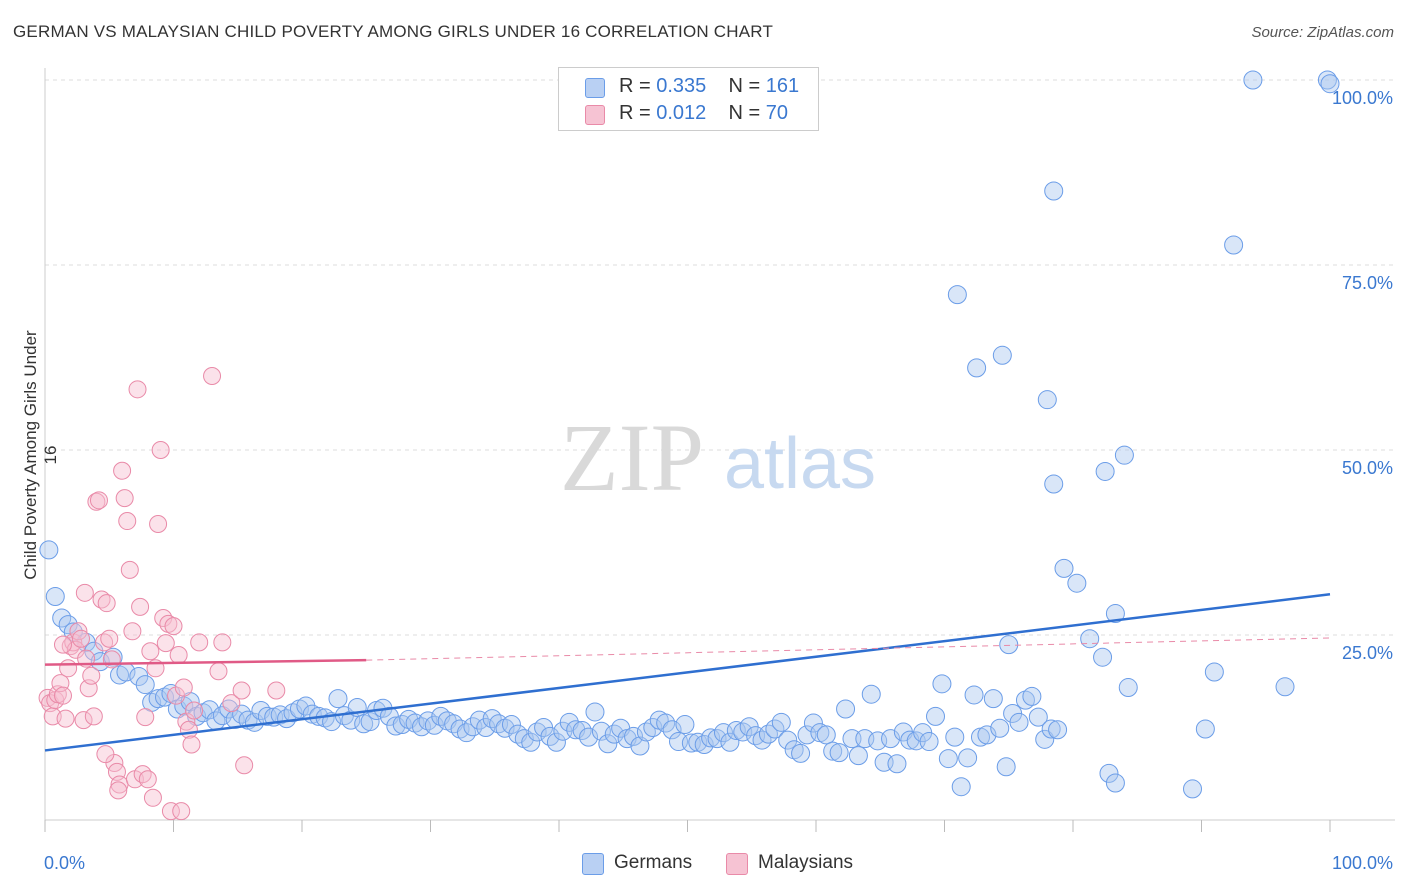 This screenshot has height=892, width=1406. Describe the element at coordinates (595, 115) in the screenshot. I see `legend-swatch-malaysians` at that location.